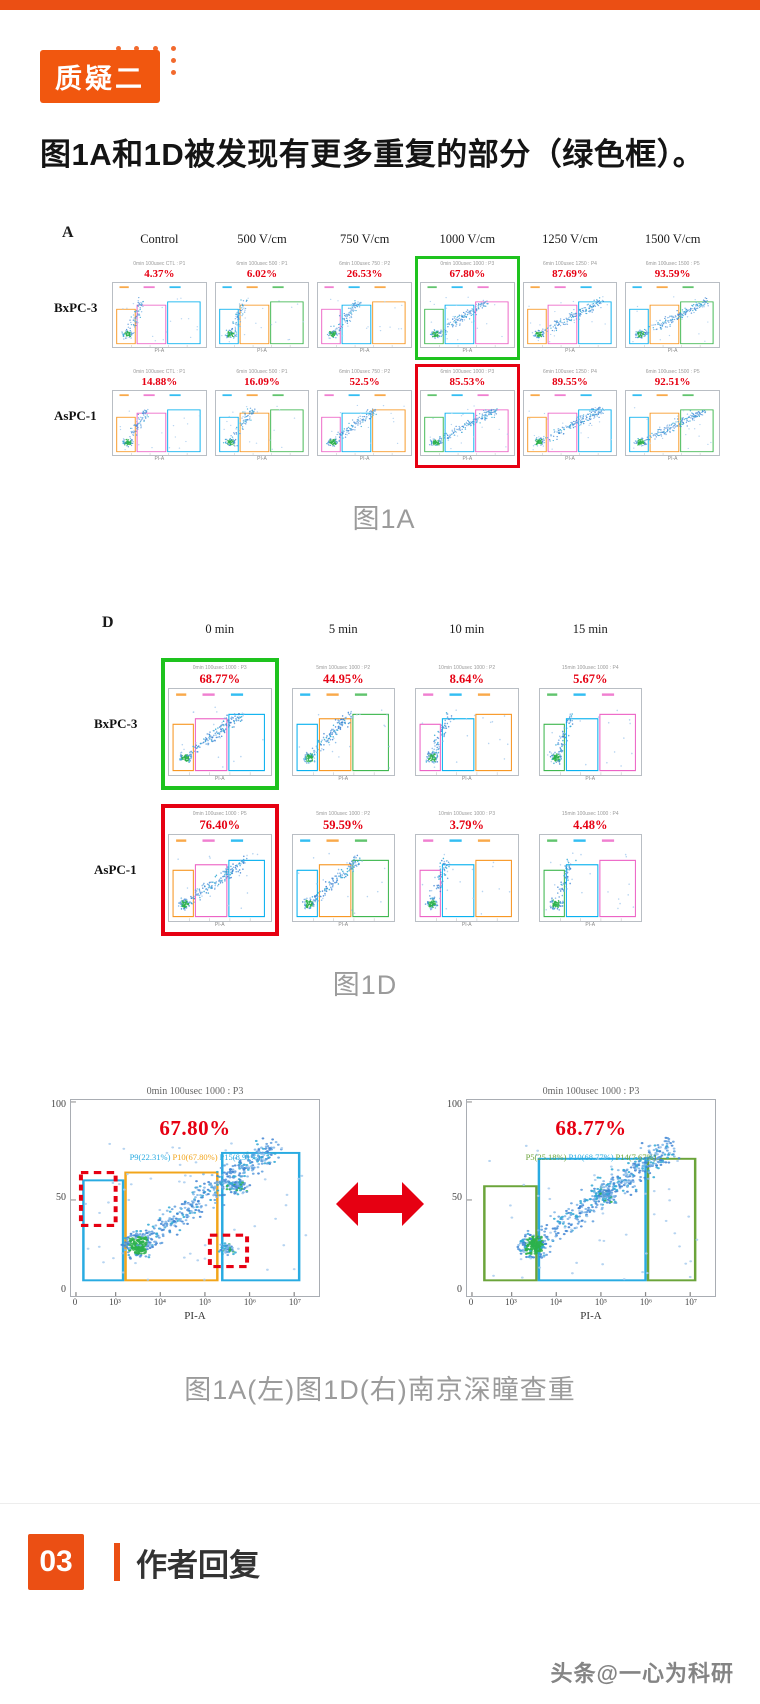 This screenshot has height=1704, width=760. I want to click on section-number-badge: 03, so click(56, 1562).